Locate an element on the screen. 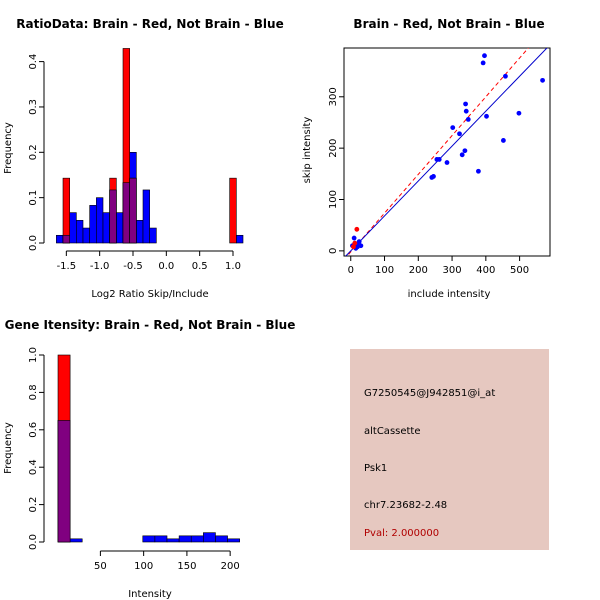 The height and width of the screenshot is (600, 600). ratio-x-tick-label: 1.0 is located at coordinates (233, 266).